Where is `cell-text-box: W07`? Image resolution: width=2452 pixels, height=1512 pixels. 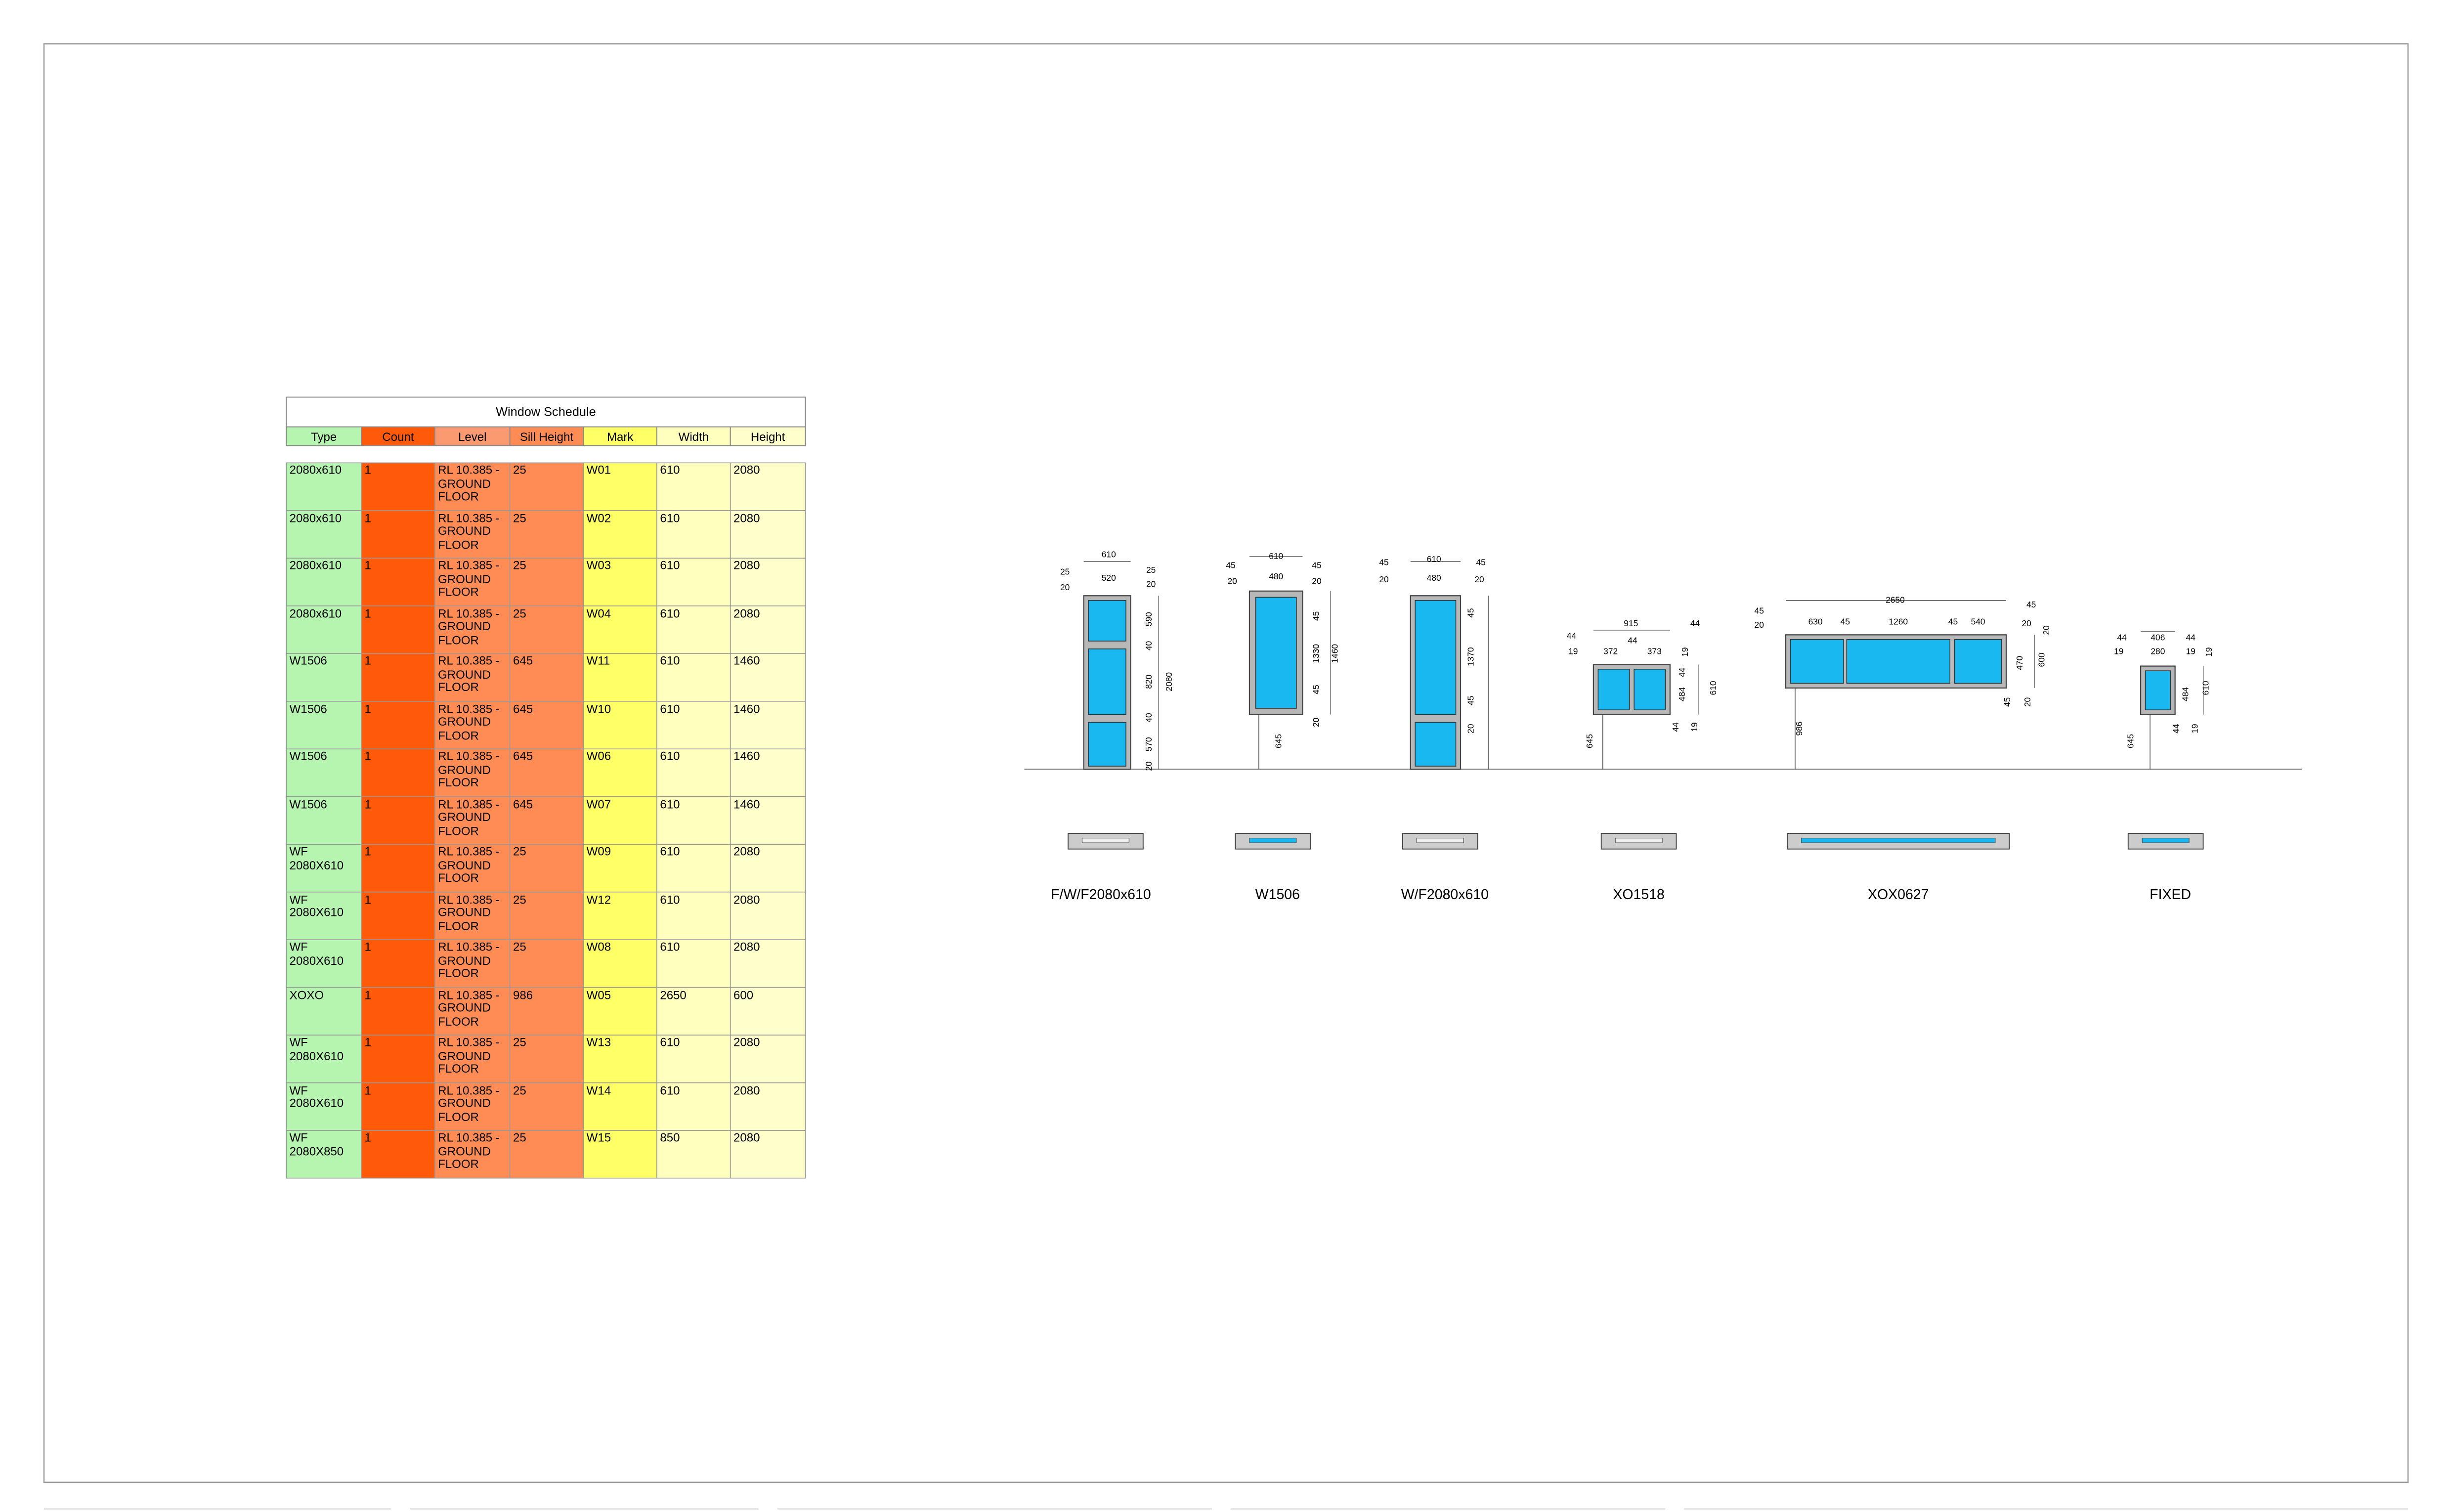 cell-text-box: W07 is located at coordinates (598, 804).